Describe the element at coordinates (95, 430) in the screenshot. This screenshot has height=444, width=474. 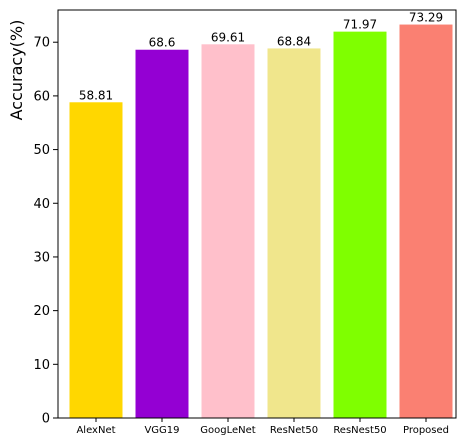
I see `x-tick-label: AlexNet` at that location.